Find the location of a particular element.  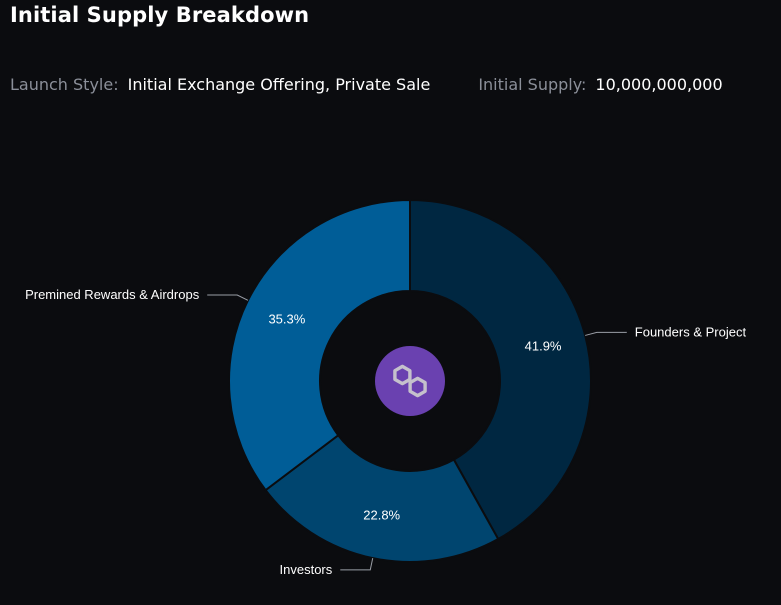

launch-style-label: Launch Style: is located at coordinates (64, 84).